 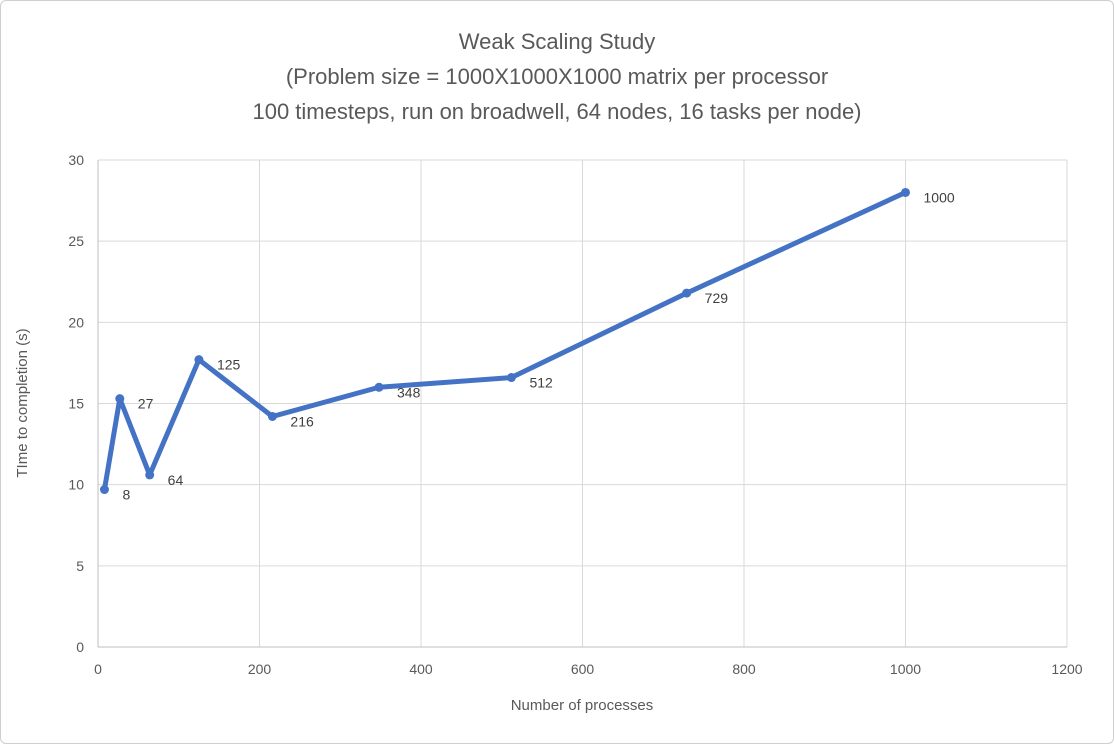 What do you see at coordinates (557, 41) in the screenshot?
I see `chart-title-line-1: Weak Scaling Study` at bounding box center [557, 41].